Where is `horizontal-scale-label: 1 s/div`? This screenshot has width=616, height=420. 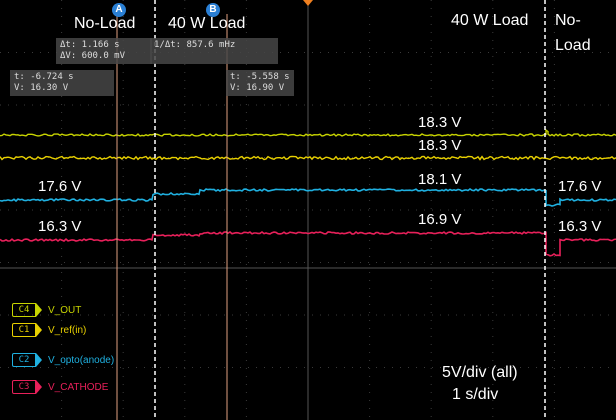 horizontal-scale-label: 1 s/div is located at coordinates (475, 395).